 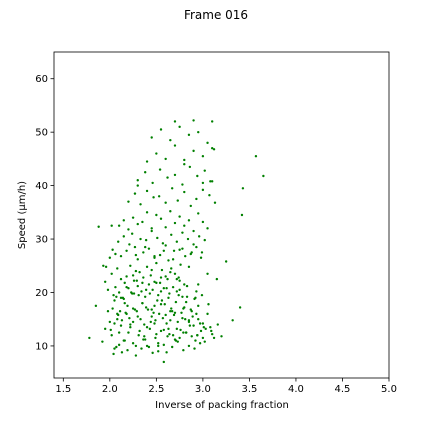 What do you see at coordinates (343, 389) in the screenshot?
I see `x-tick-label: 4.5` at bounding box center [343, 389].